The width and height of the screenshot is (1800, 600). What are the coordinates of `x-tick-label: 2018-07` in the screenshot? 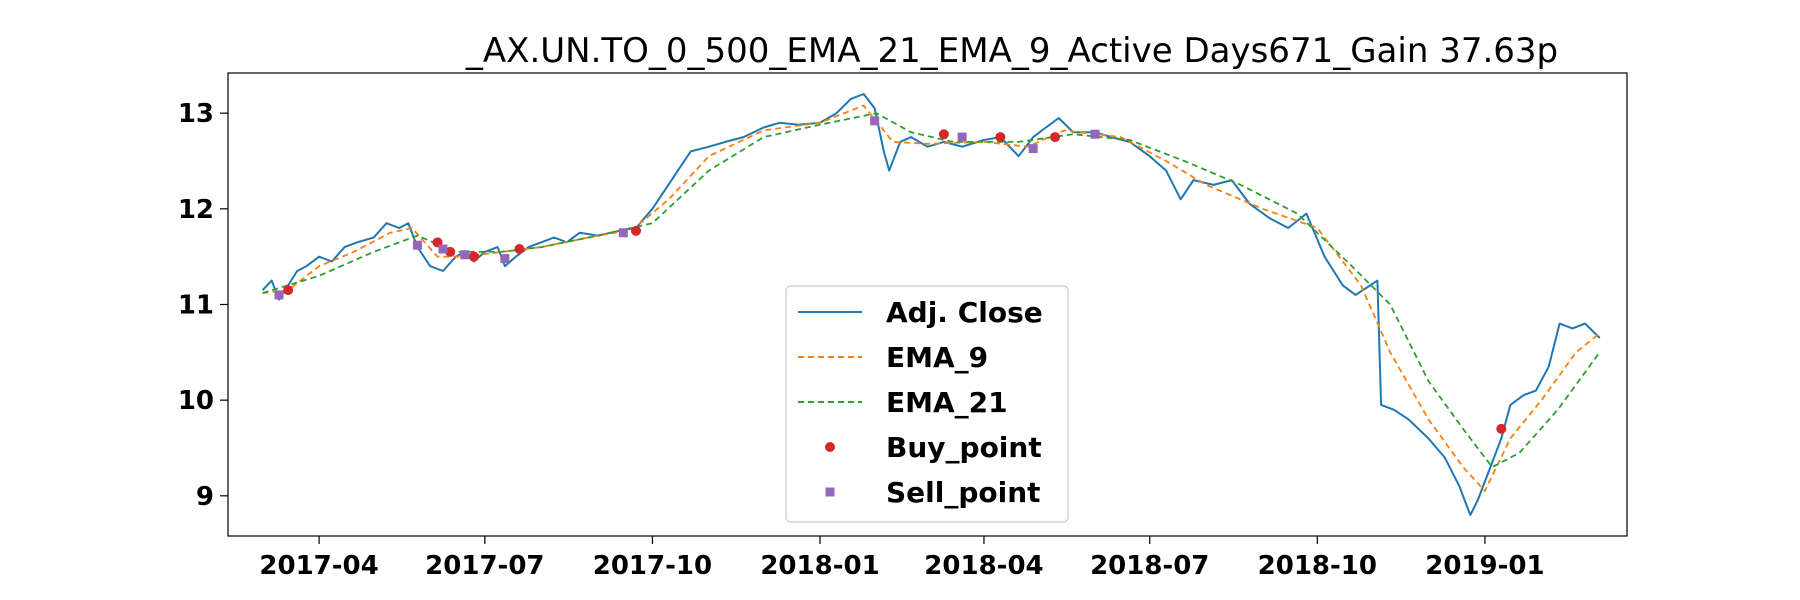 It's located at (1149, 566).